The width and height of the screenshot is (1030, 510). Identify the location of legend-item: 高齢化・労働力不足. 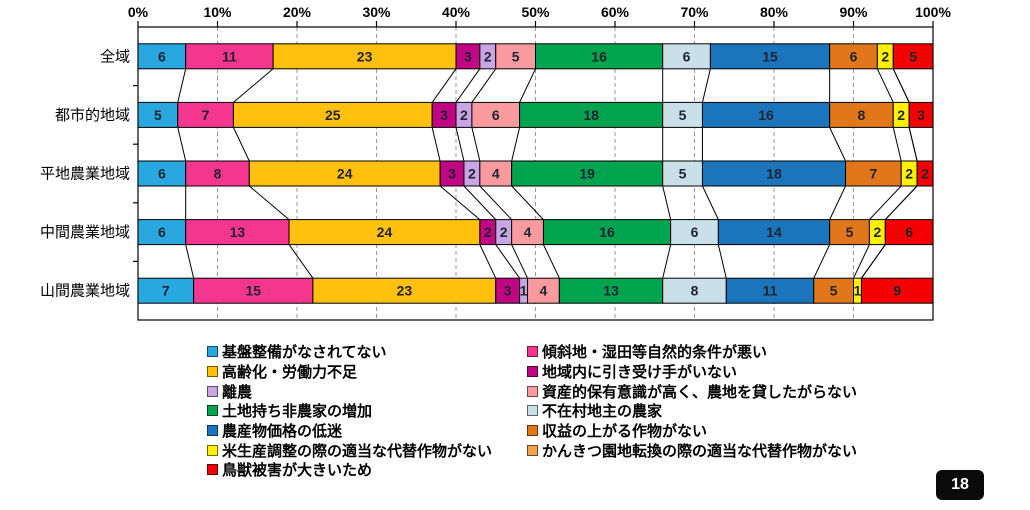
(349, 372).